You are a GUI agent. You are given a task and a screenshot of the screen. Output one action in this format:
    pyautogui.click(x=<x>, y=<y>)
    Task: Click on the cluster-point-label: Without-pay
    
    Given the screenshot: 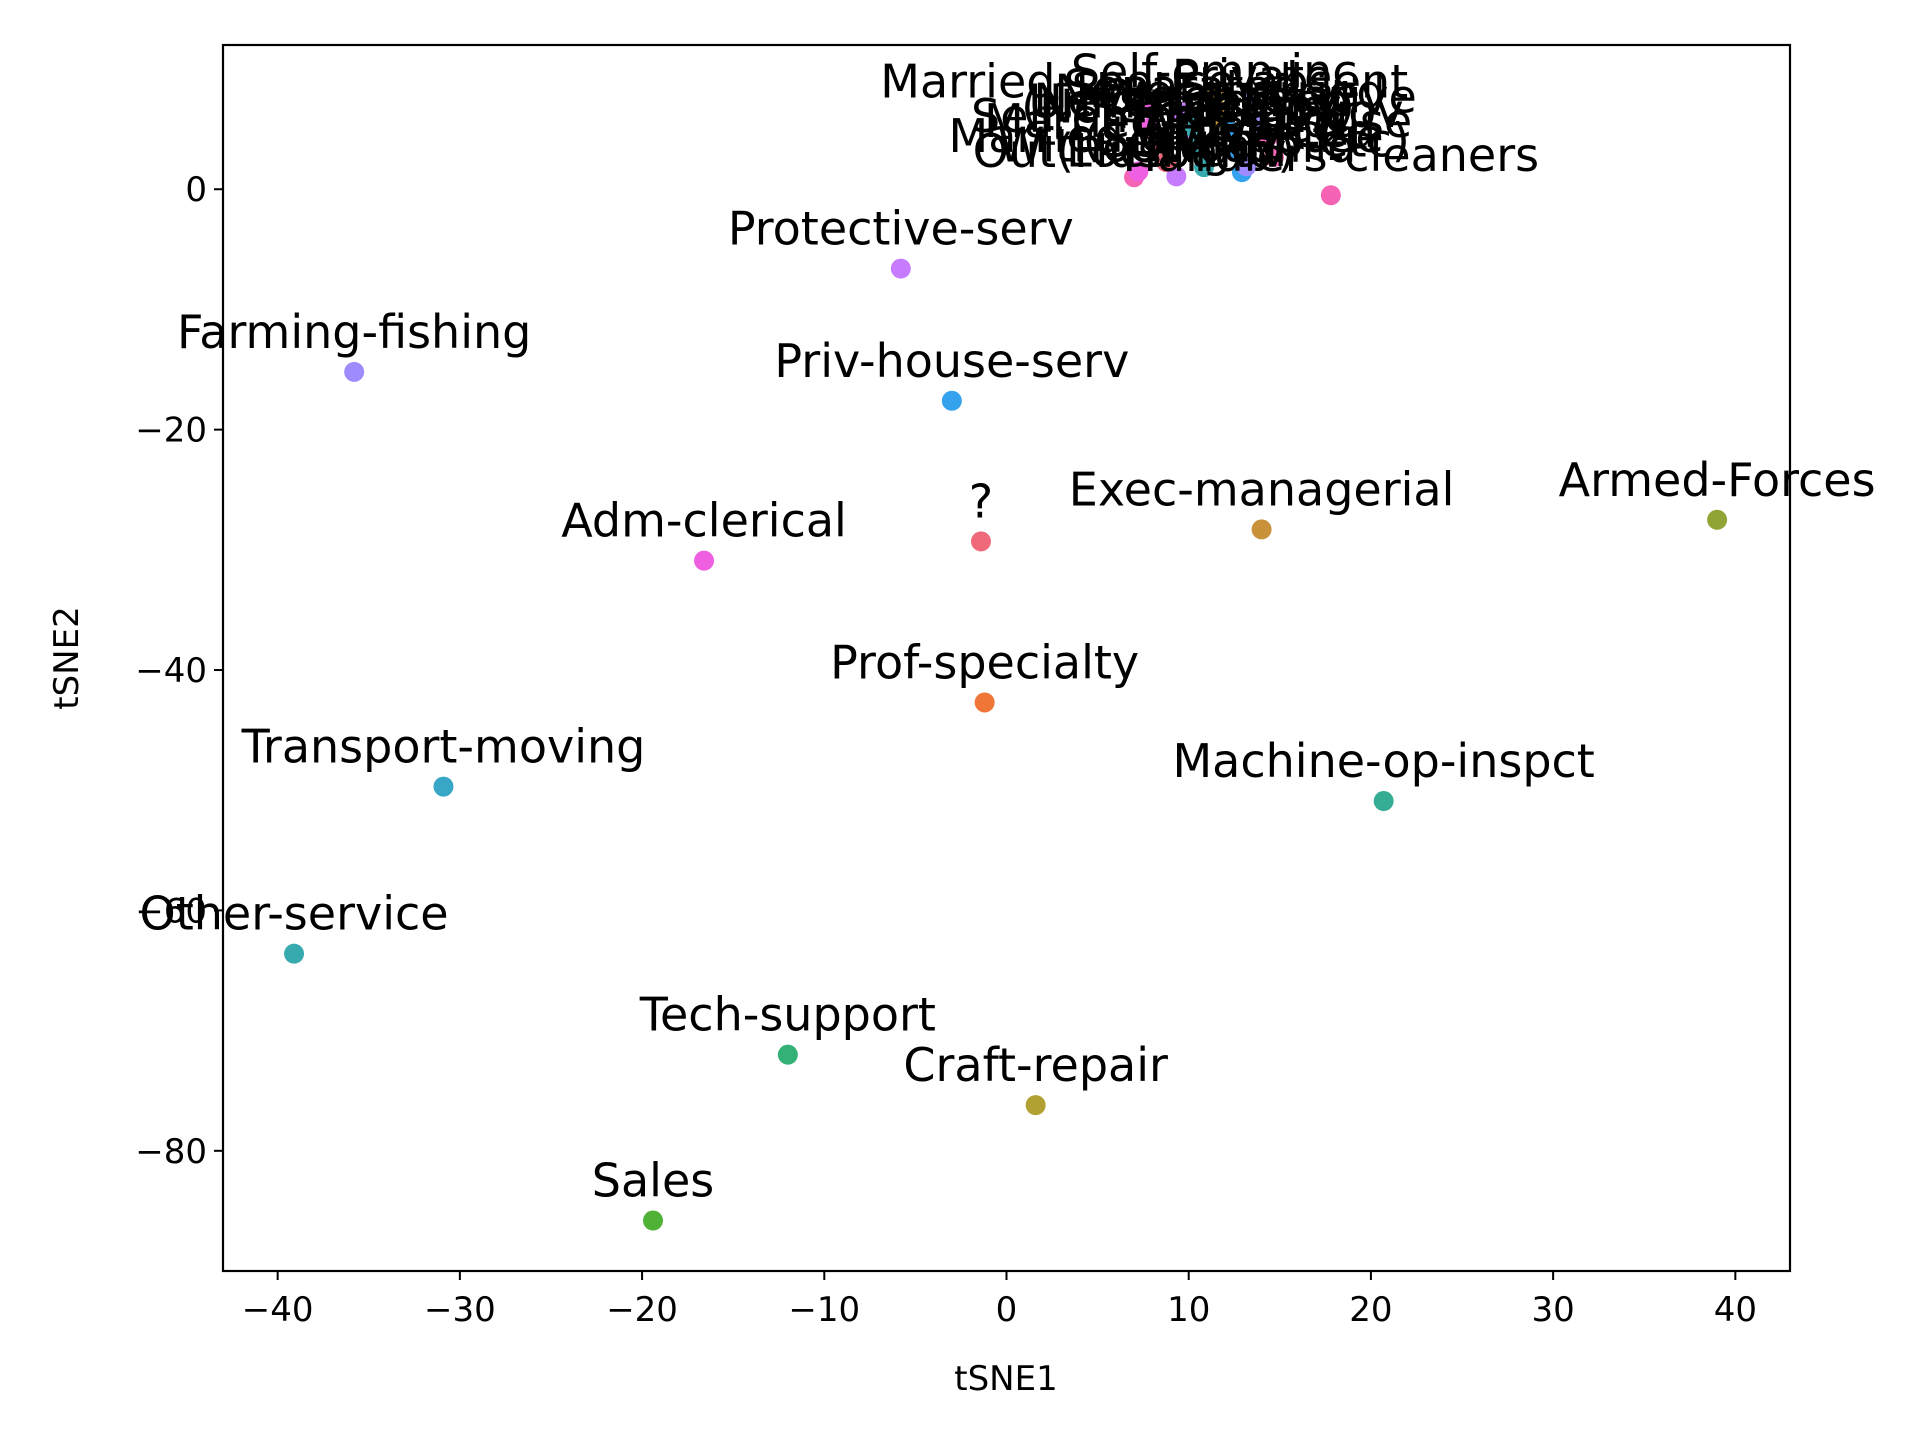 What is the action you would take?
    pyautogui.click(x=1138, y=145)
    